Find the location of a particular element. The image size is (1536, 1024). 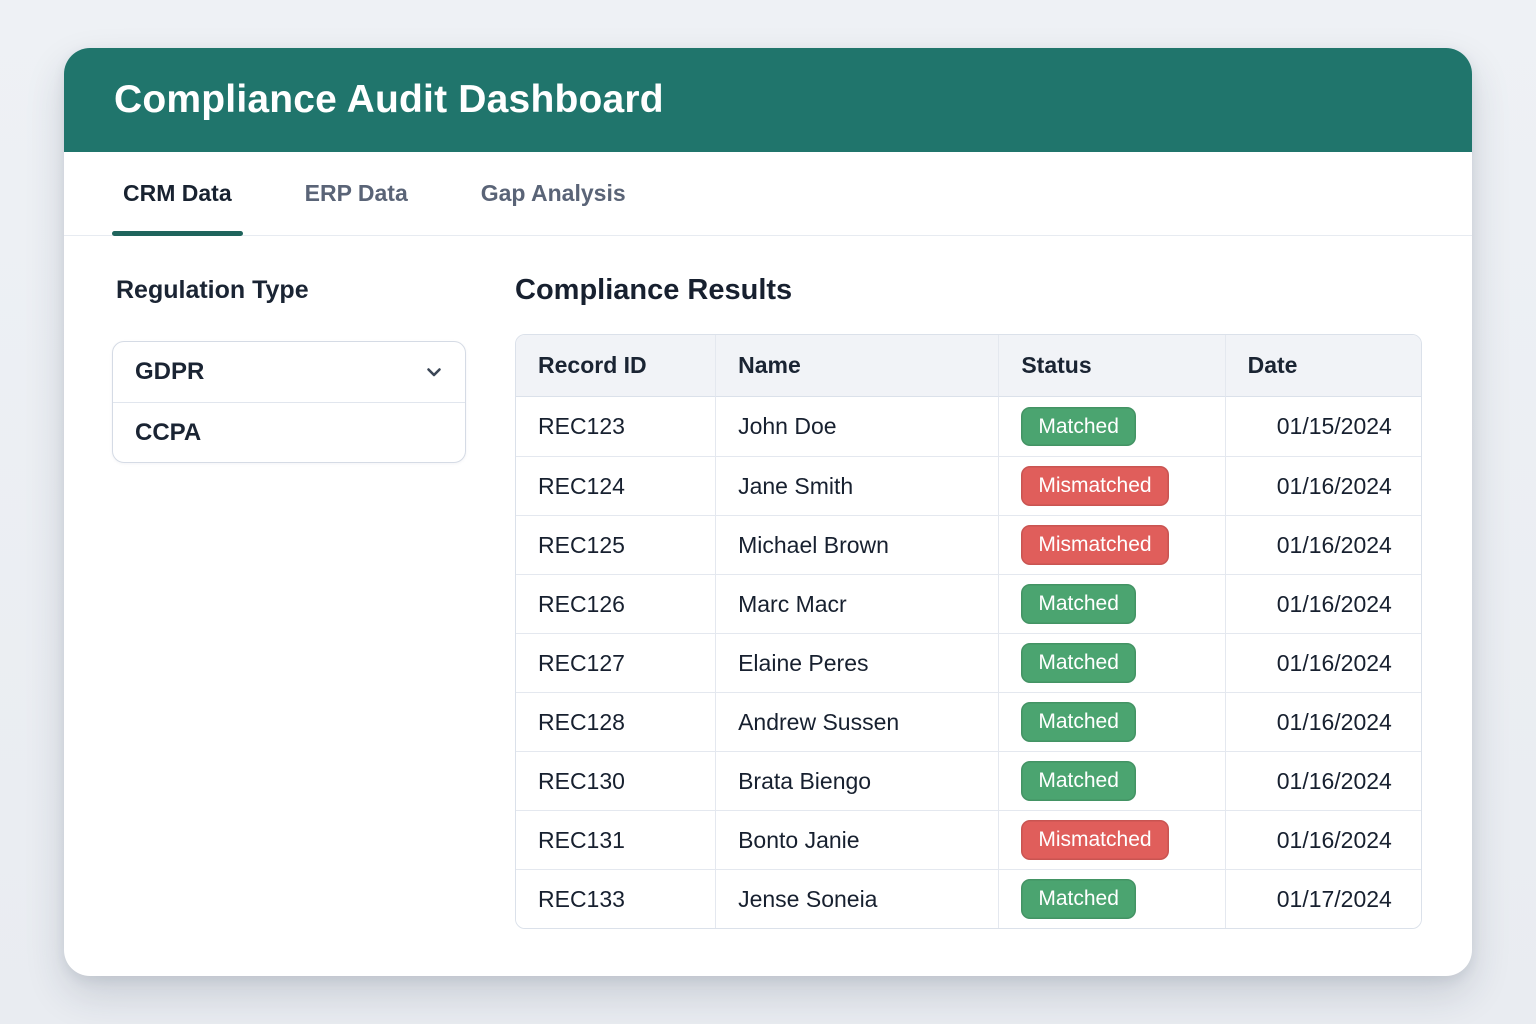

record-id-cell: REC125 is located at coordinates (616, 544).